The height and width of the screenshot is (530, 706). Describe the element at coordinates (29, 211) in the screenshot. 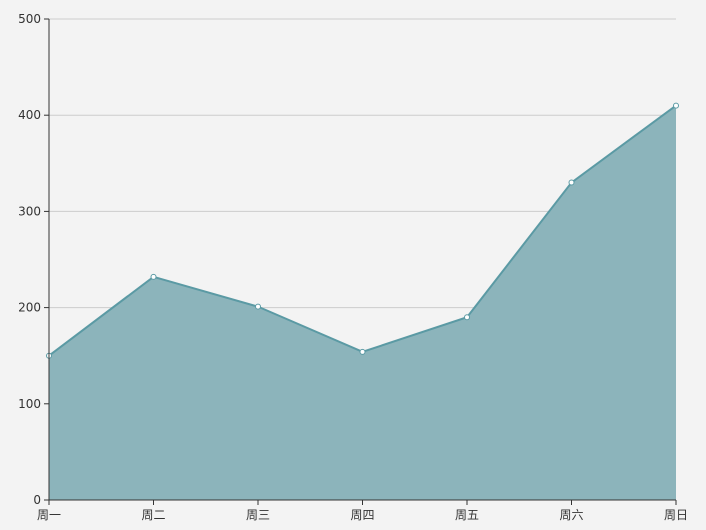

I see `y-tick-label: 300` at that location.